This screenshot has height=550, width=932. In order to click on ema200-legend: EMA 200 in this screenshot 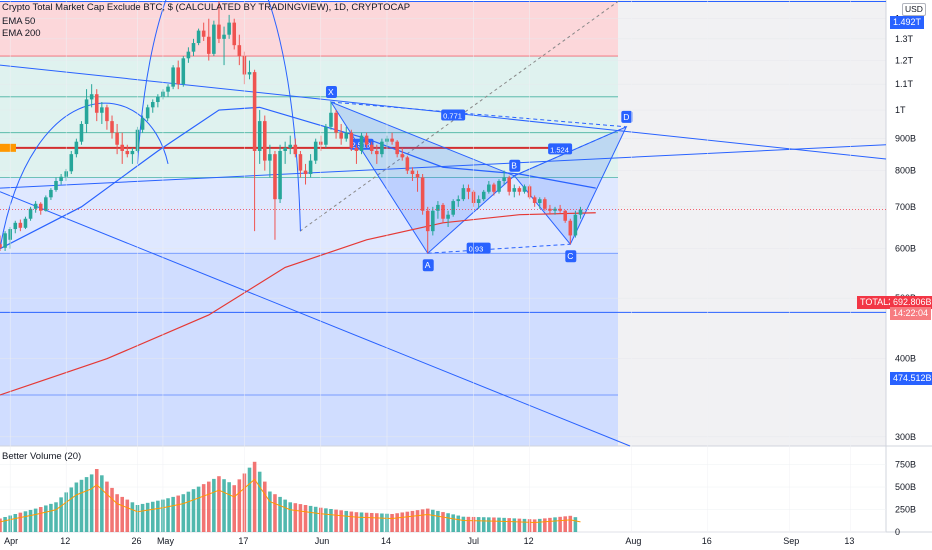, I will do `click(21, 33)`.